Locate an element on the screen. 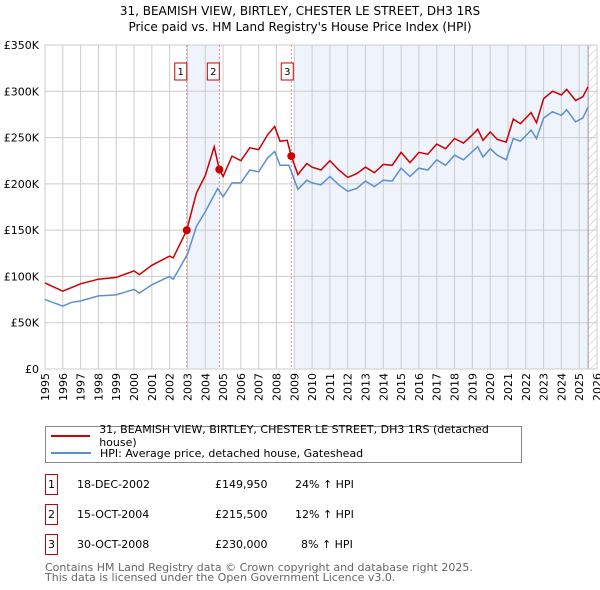  x-tick-label: 2000 is located at coordinates (134, 387).